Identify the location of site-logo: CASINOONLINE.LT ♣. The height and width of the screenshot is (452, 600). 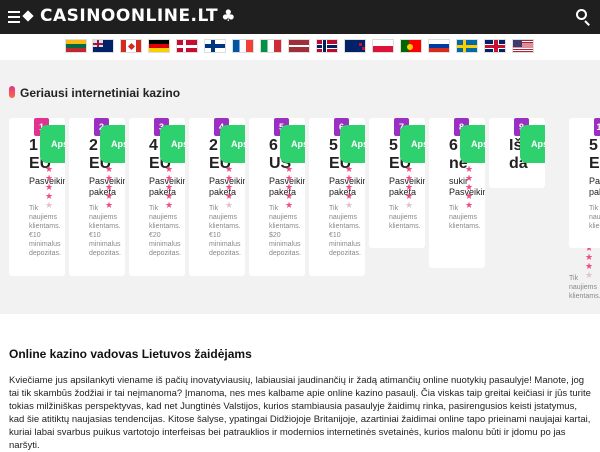
(138, 16).